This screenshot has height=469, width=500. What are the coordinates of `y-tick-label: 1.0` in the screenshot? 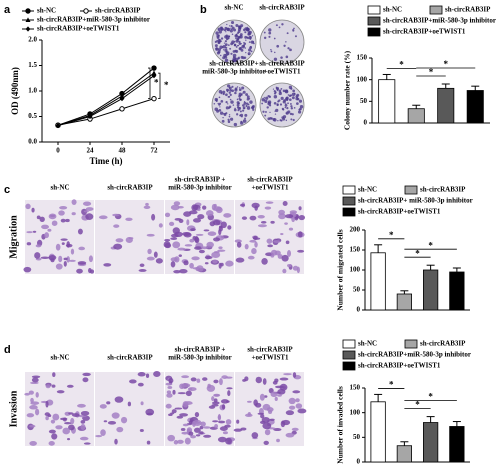 It's located at (32, 91).